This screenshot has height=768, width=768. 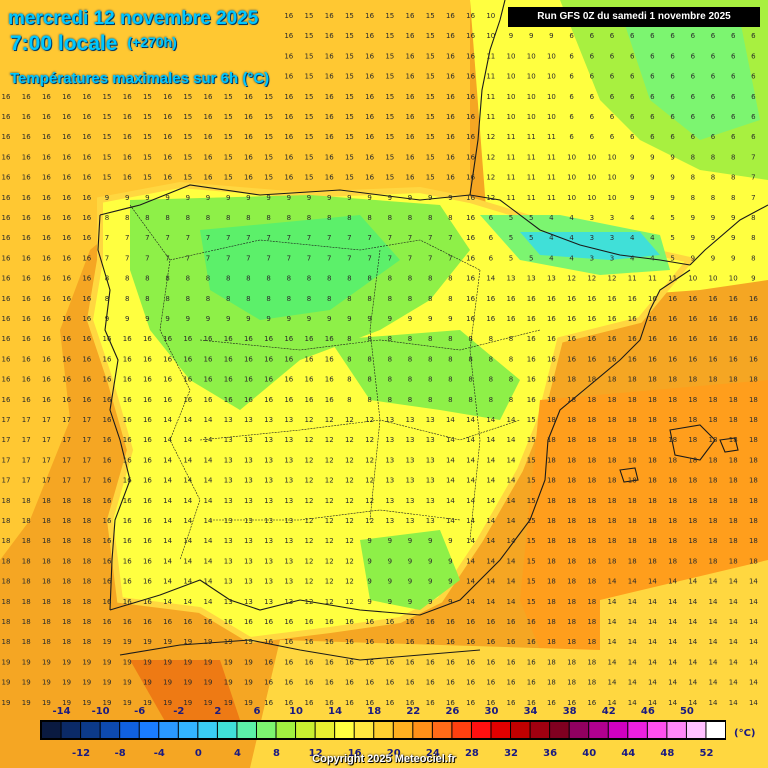 What do you see at coordinates (628, 753) in the screenshot?
I see `legend-tick-label: 44` at bounding box center [628, 753].